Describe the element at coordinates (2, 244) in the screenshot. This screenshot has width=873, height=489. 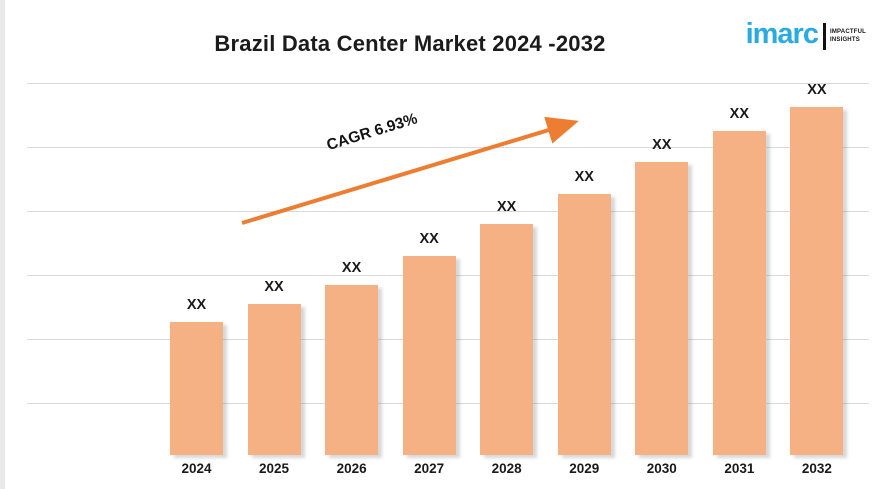
I see `left-edge-strip` at that location.